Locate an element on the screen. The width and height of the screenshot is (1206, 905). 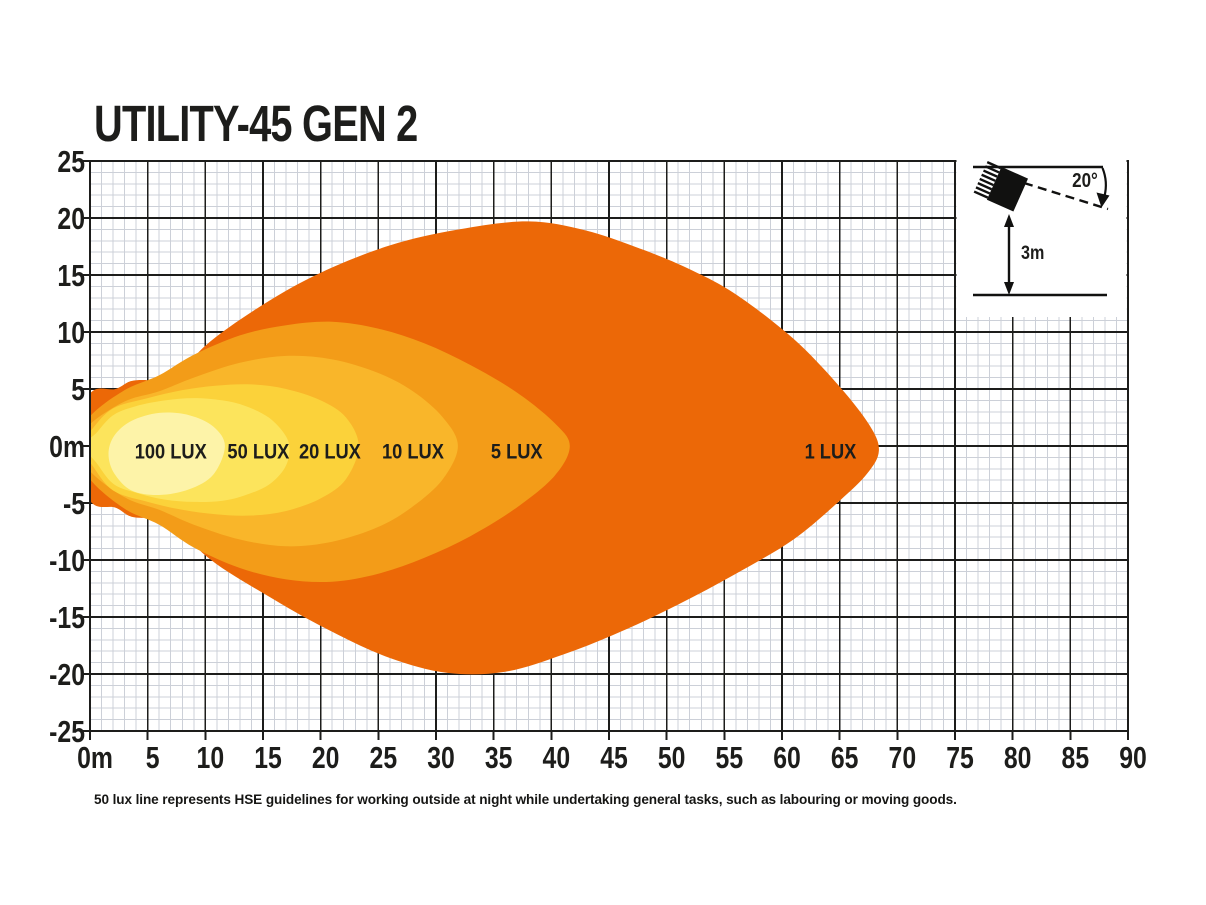
y-tick-label: -20 is located at coordinates (67, 675).